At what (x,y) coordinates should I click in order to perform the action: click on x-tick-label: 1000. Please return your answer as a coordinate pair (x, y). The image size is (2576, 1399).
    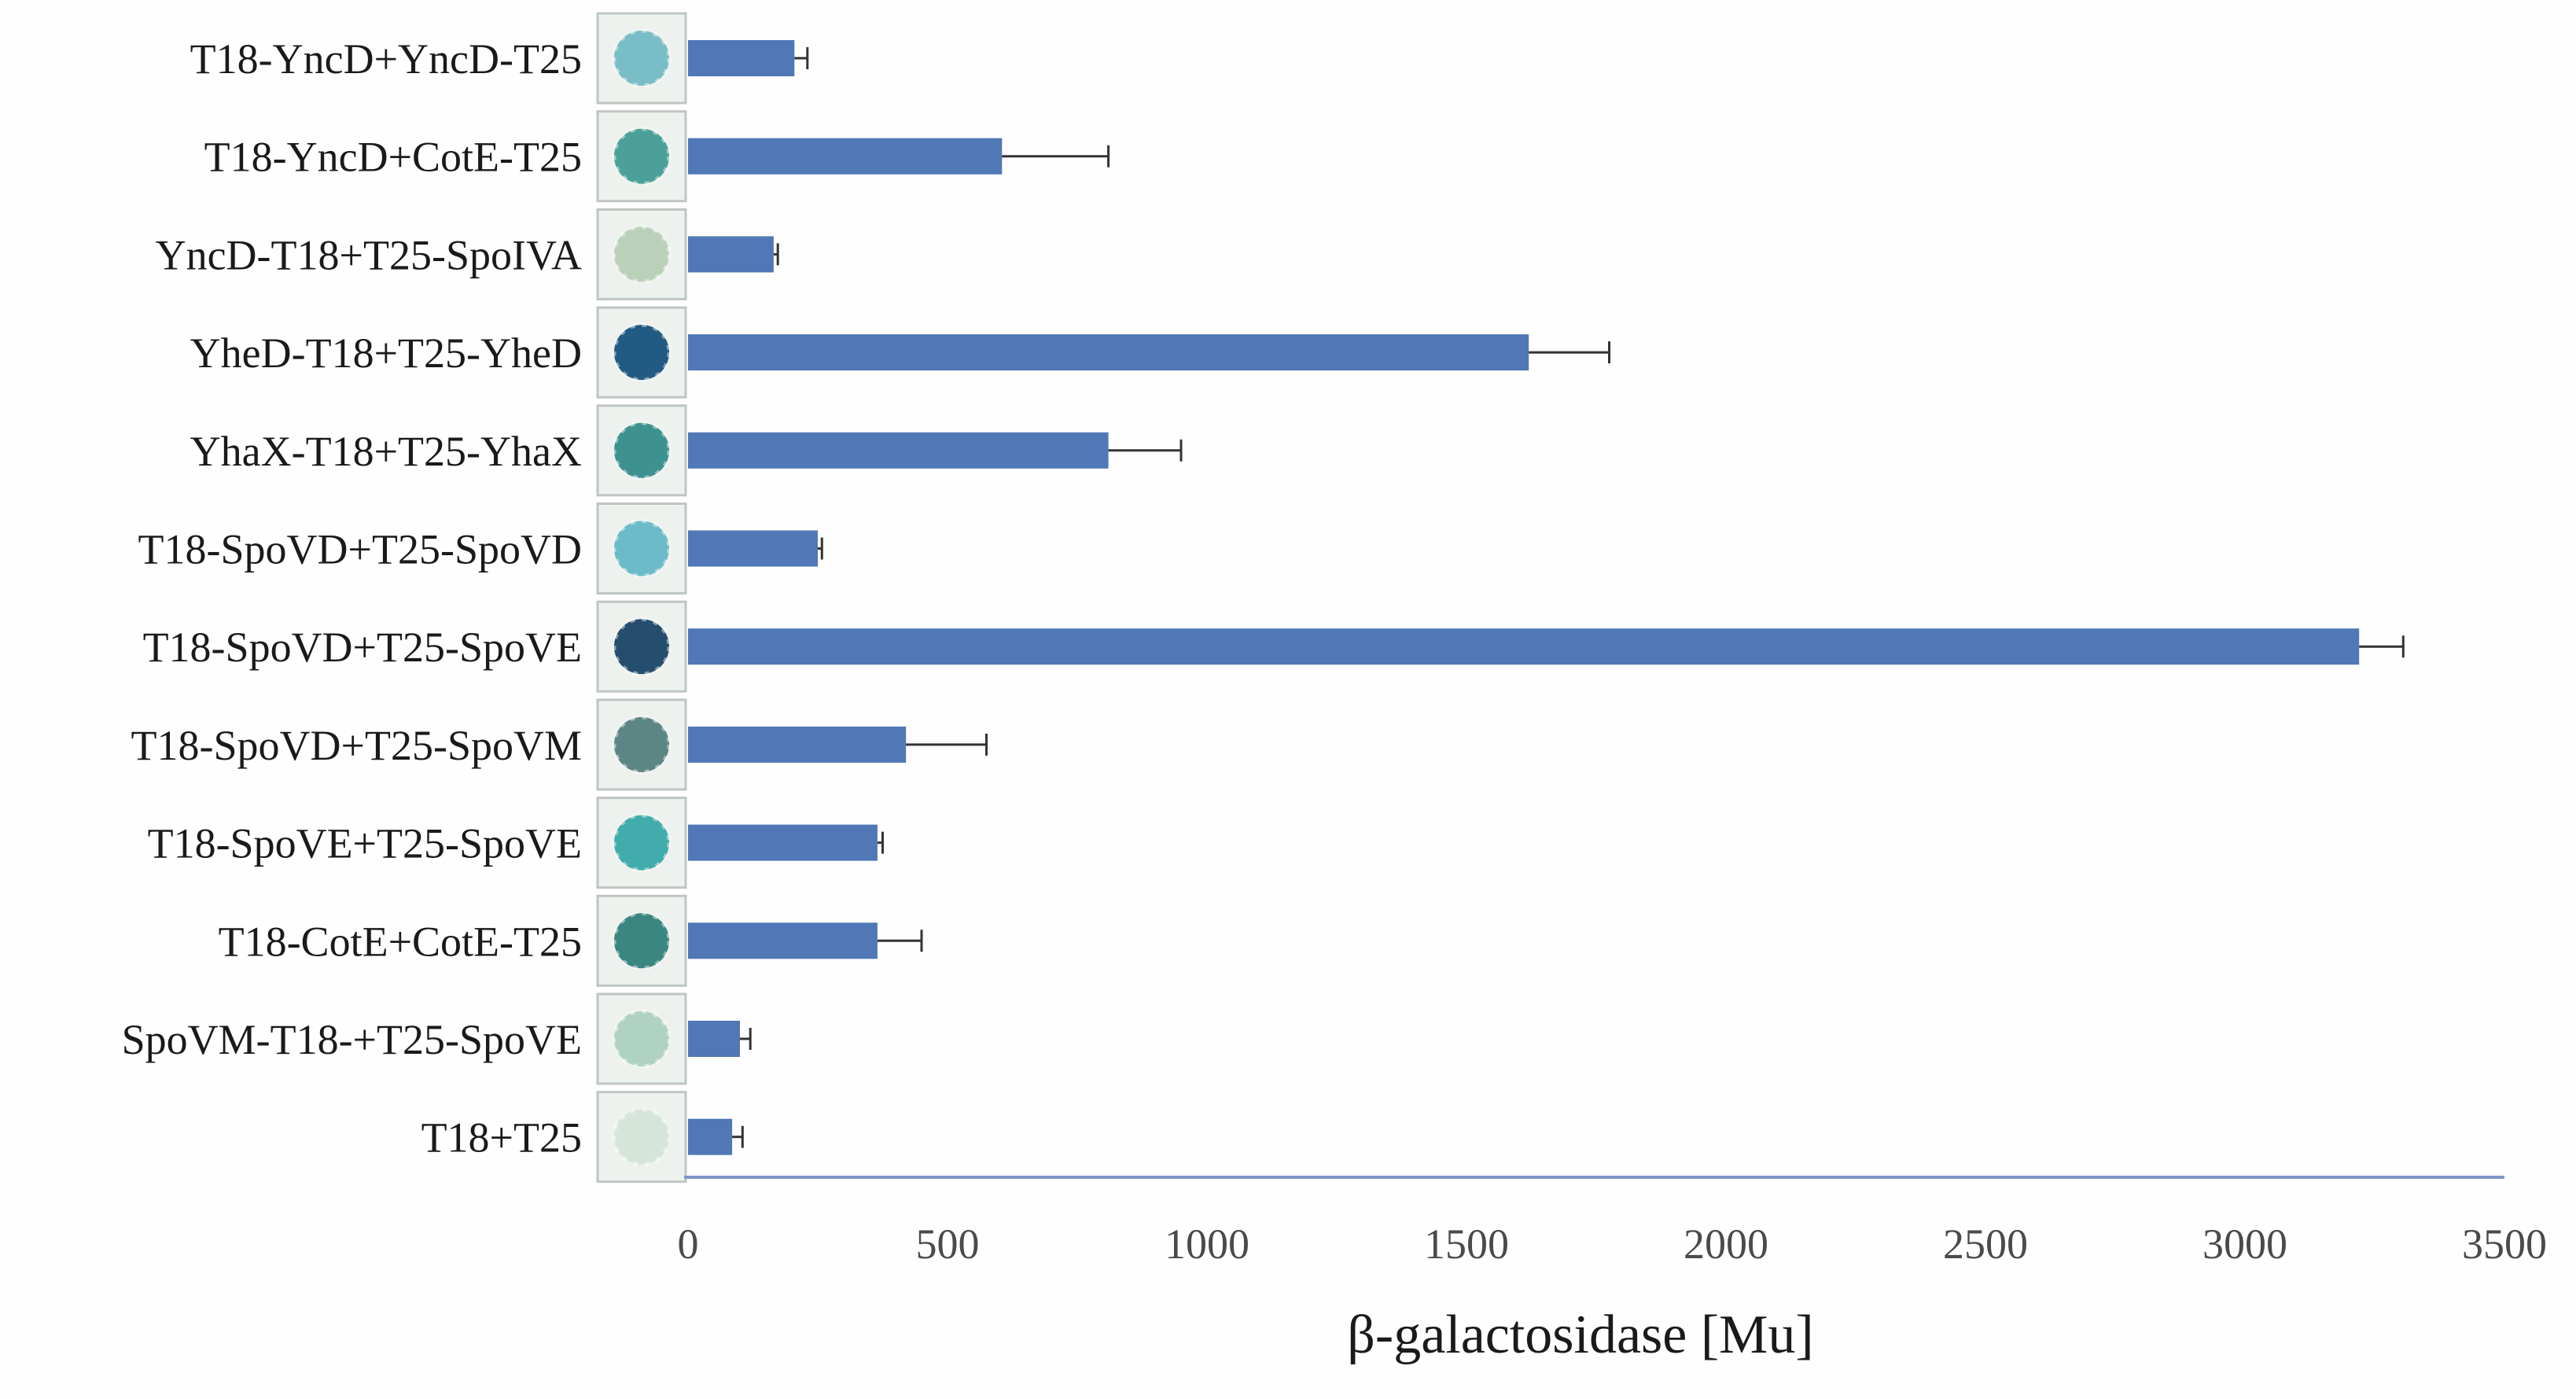
    Looking at the image, I should click on (1207, 1244).